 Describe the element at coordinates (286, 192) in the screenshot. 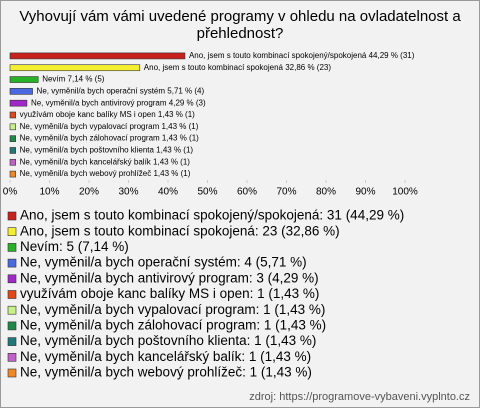

I see `x-tick-label: 70%` at that location.